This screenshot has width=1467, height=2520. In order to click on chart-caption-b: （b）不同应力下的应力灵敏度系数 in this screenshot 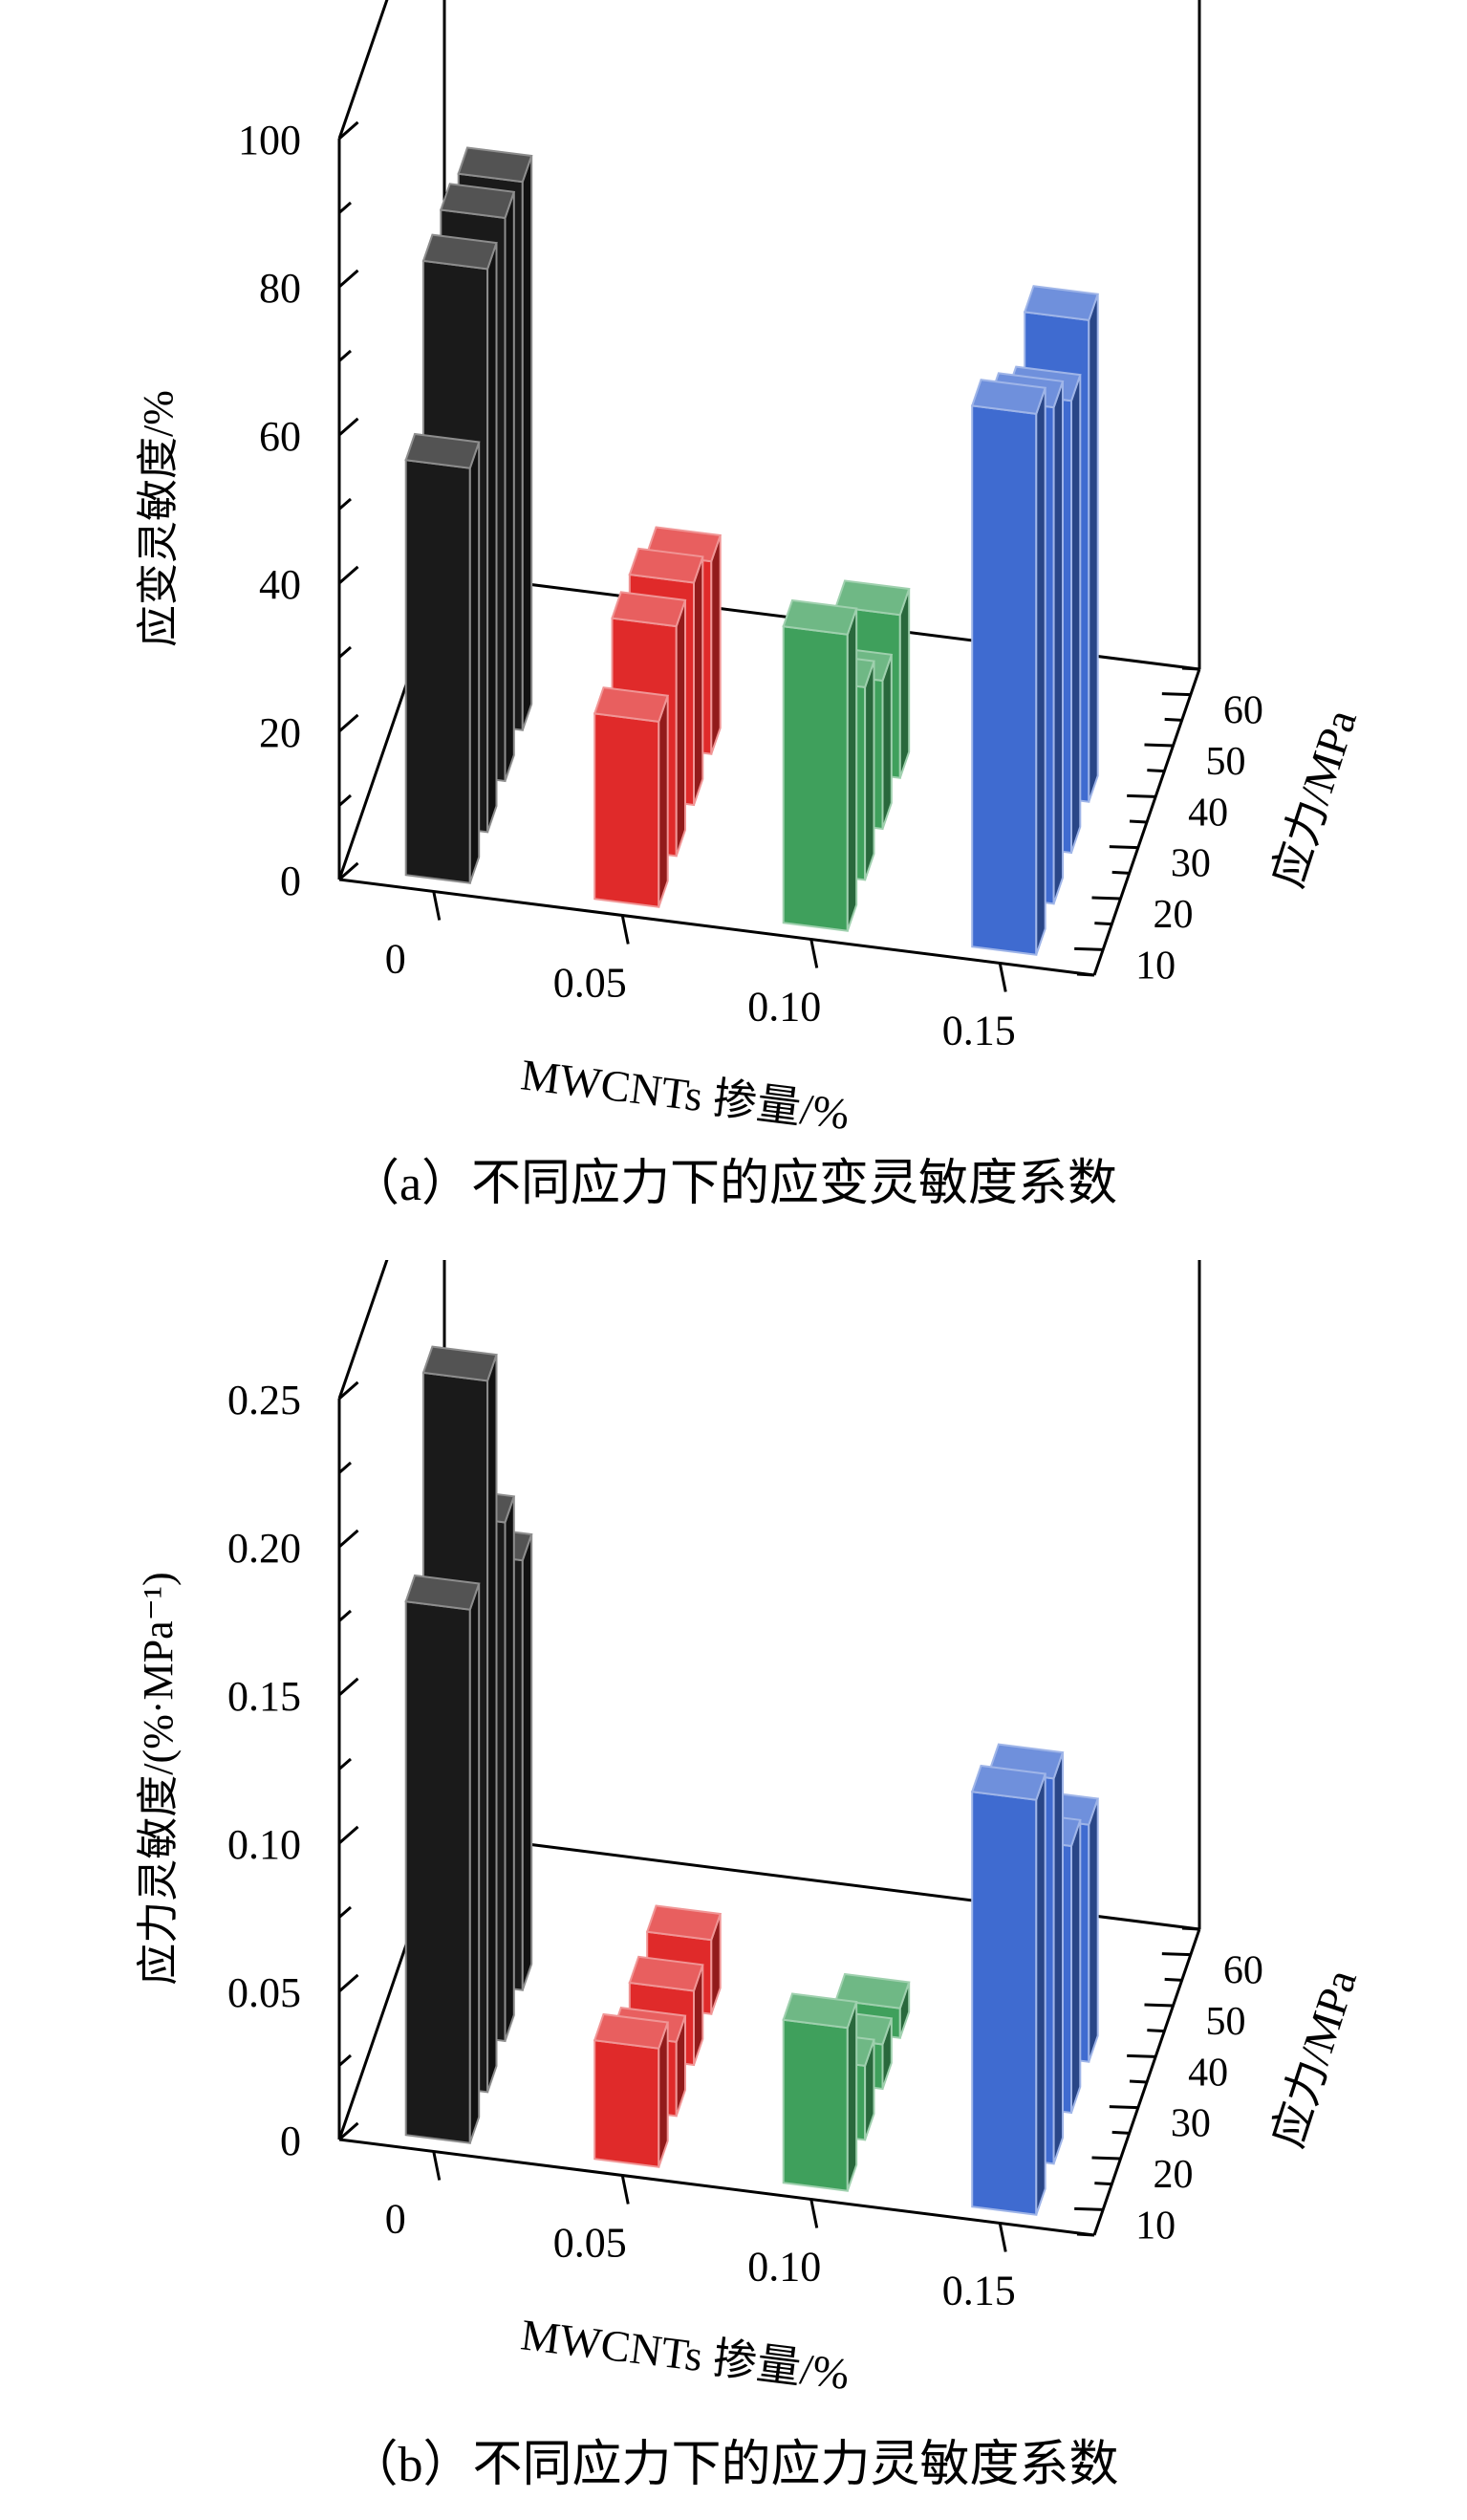, I will do `click(734, 2465)`.